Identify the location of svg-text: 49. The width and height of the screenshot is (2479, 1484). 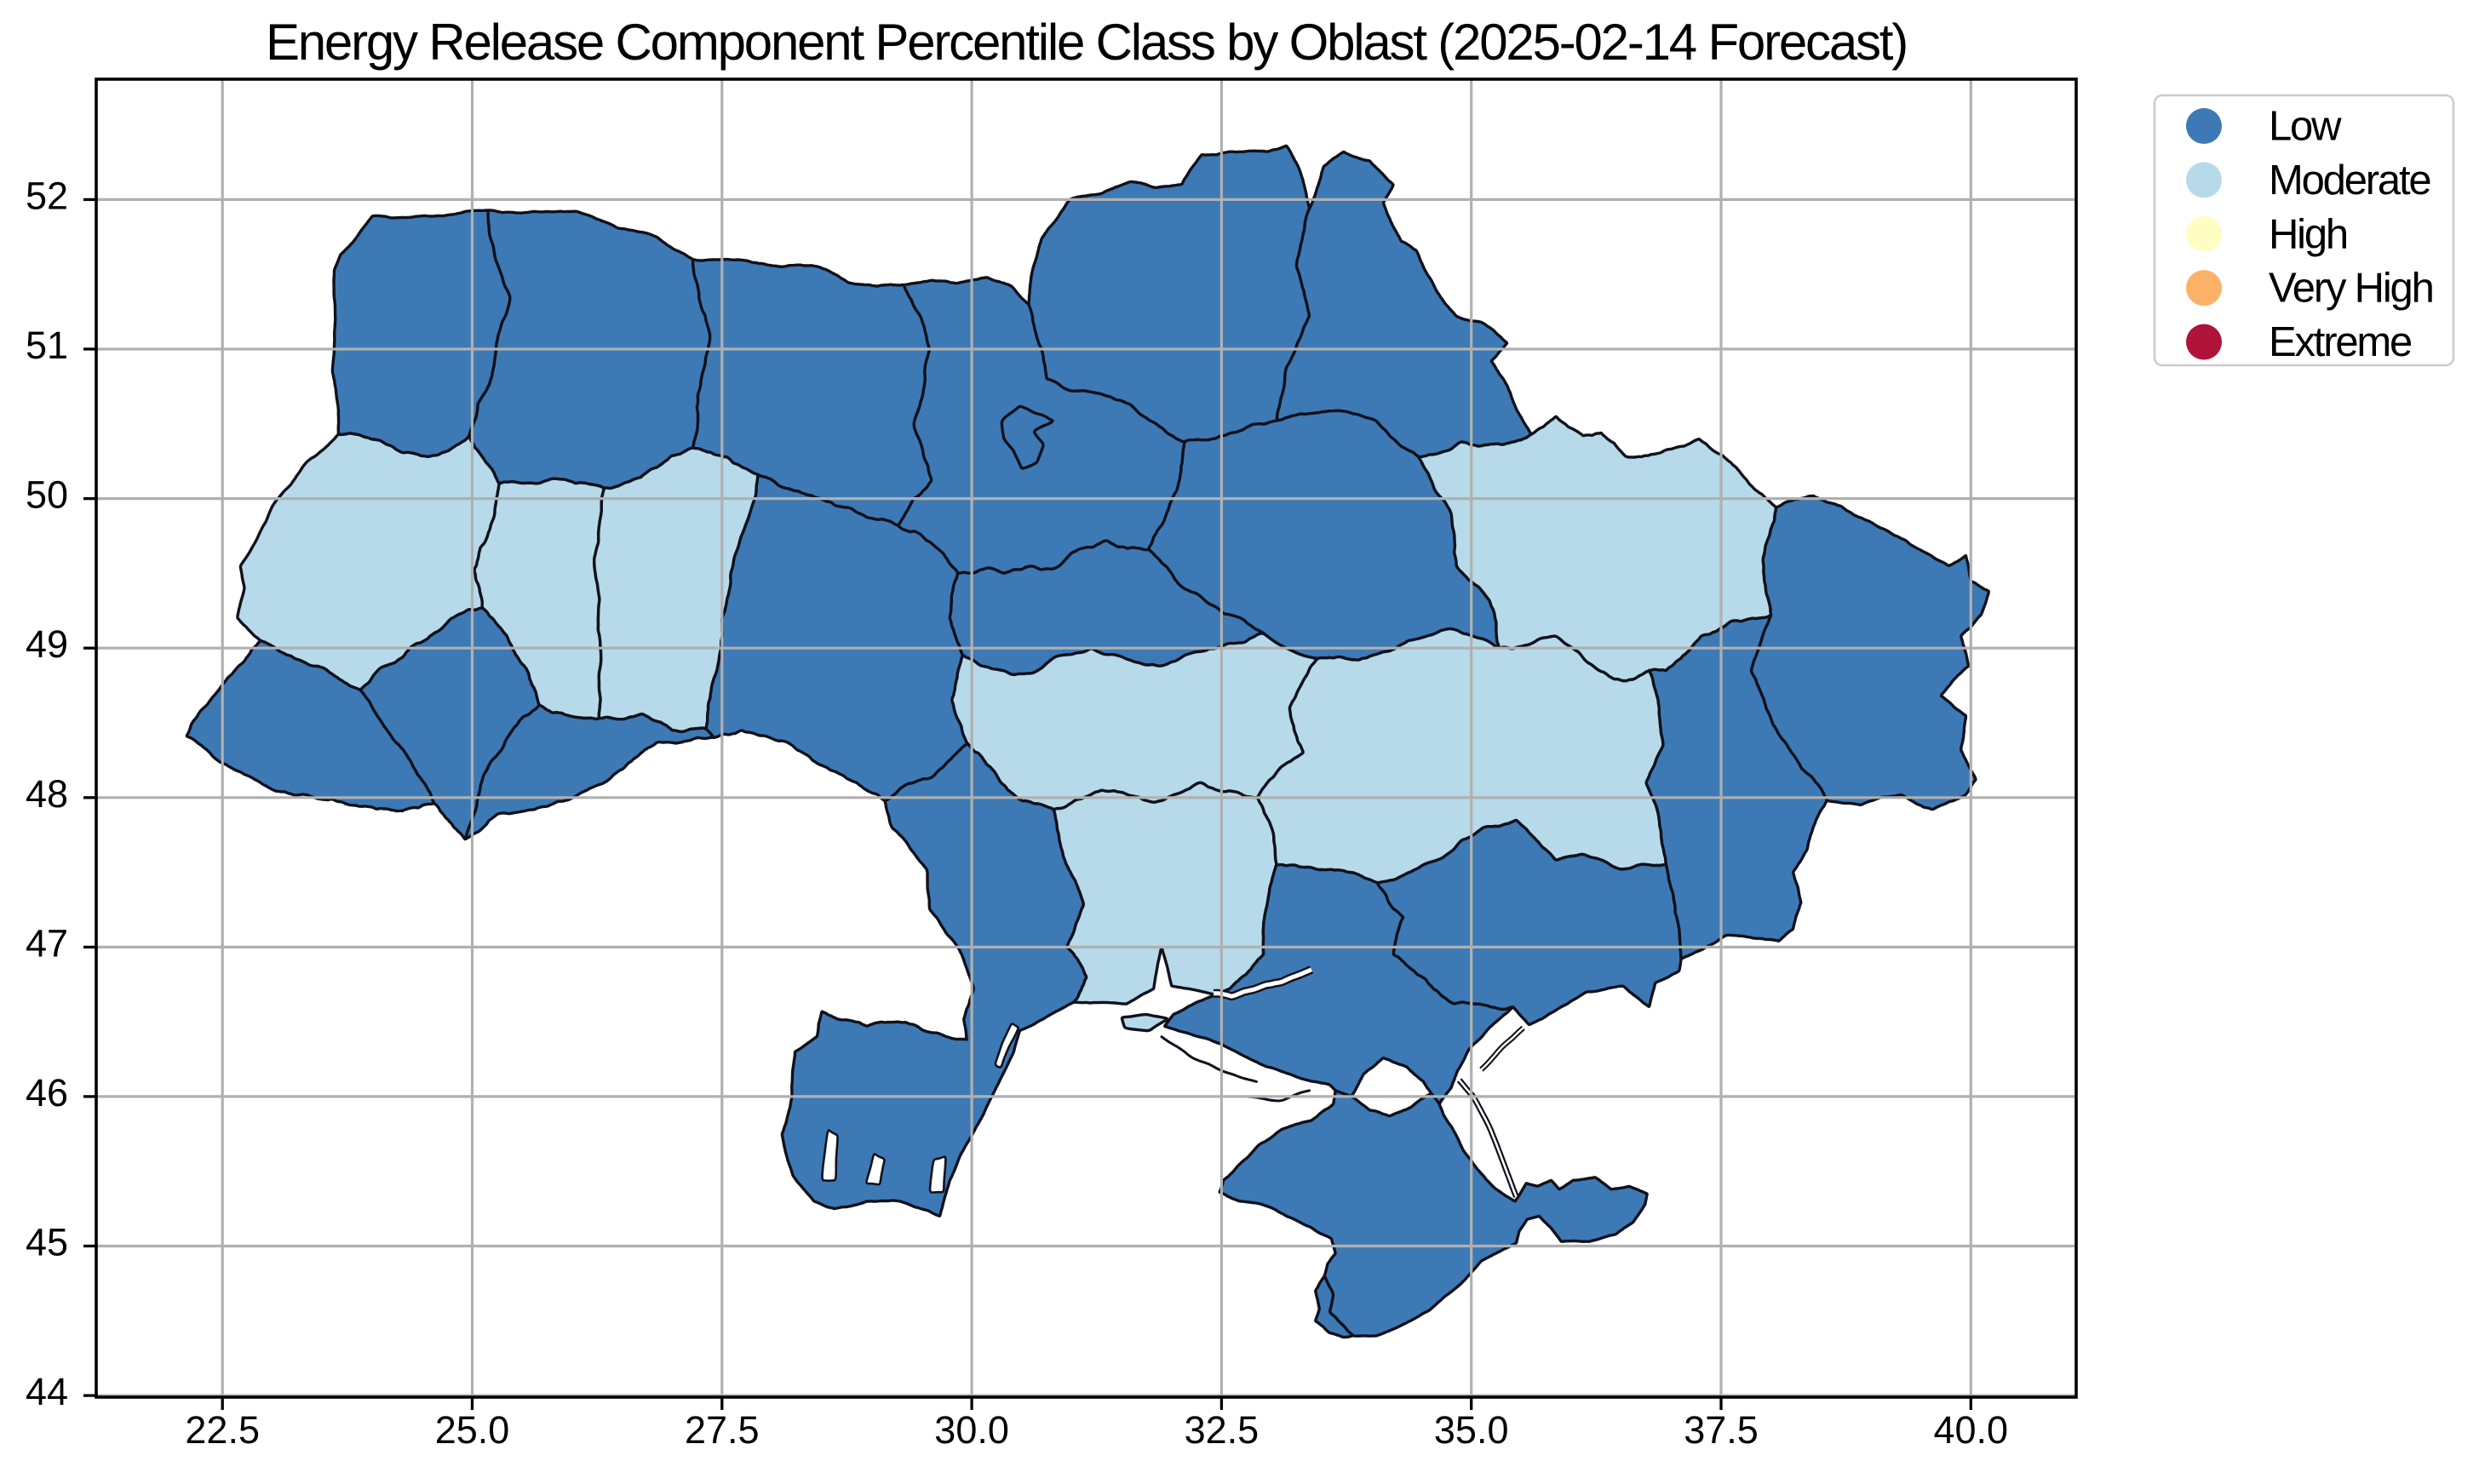
(47, 644).